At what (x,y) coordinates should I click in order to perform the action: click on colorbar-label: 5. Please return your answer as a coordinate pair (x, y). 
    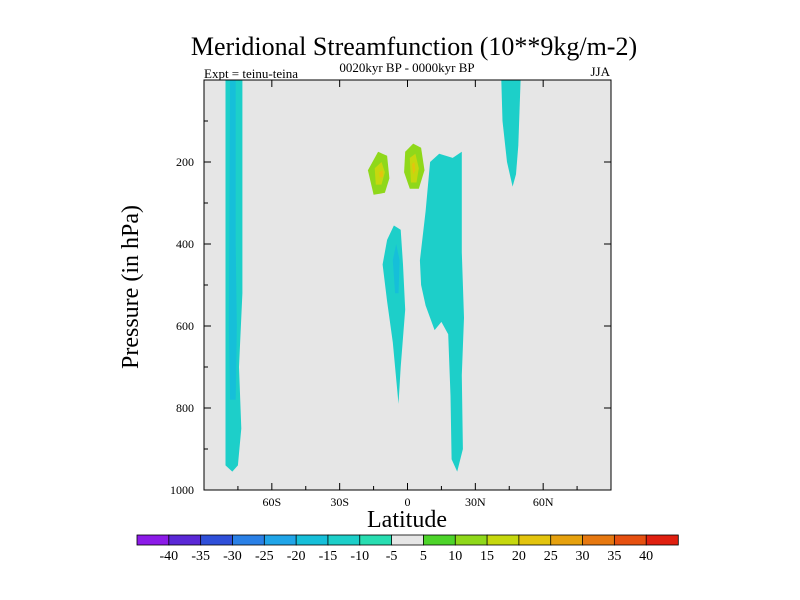
    Looking at the image, I should click on (423, 556).